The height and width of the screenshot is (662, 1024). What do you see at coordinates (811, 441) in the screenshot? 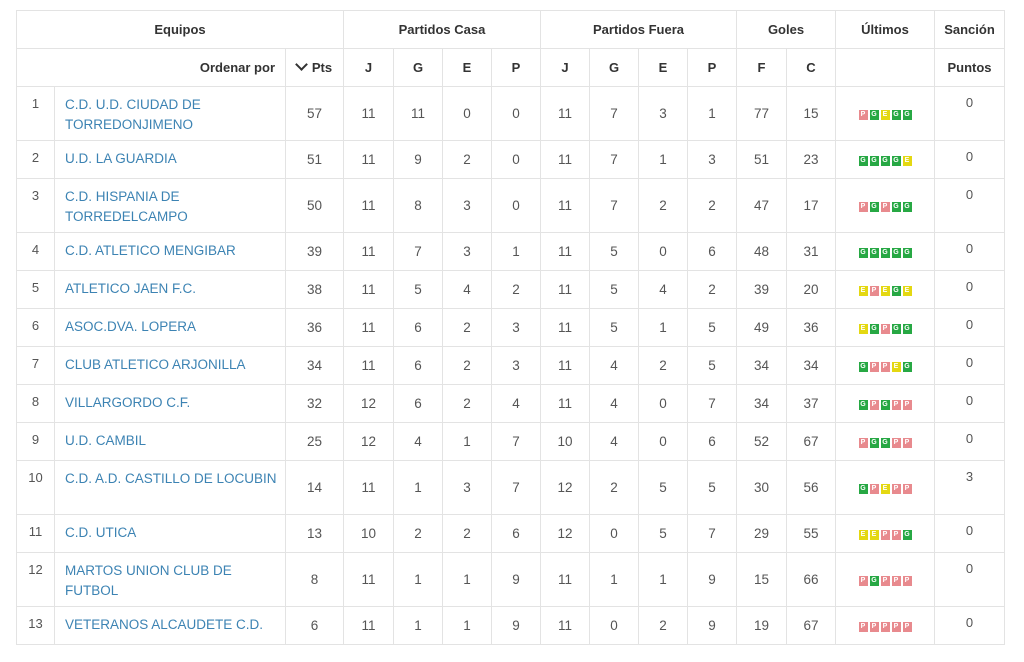
I see `stat-c-cell: 67` at bounding box center [811, 441].